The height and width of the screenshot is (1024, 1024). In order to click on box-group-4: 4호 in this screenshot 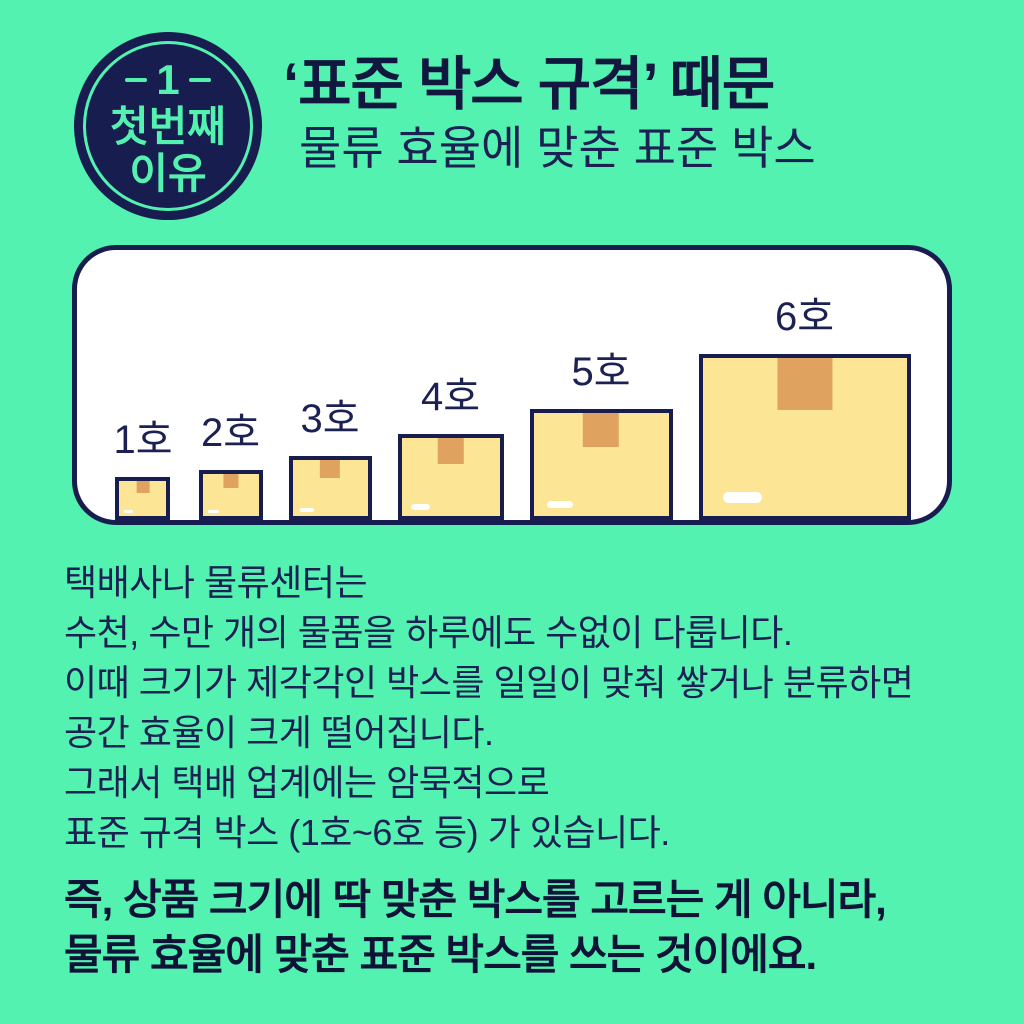, I will do `click(450, 447)`.